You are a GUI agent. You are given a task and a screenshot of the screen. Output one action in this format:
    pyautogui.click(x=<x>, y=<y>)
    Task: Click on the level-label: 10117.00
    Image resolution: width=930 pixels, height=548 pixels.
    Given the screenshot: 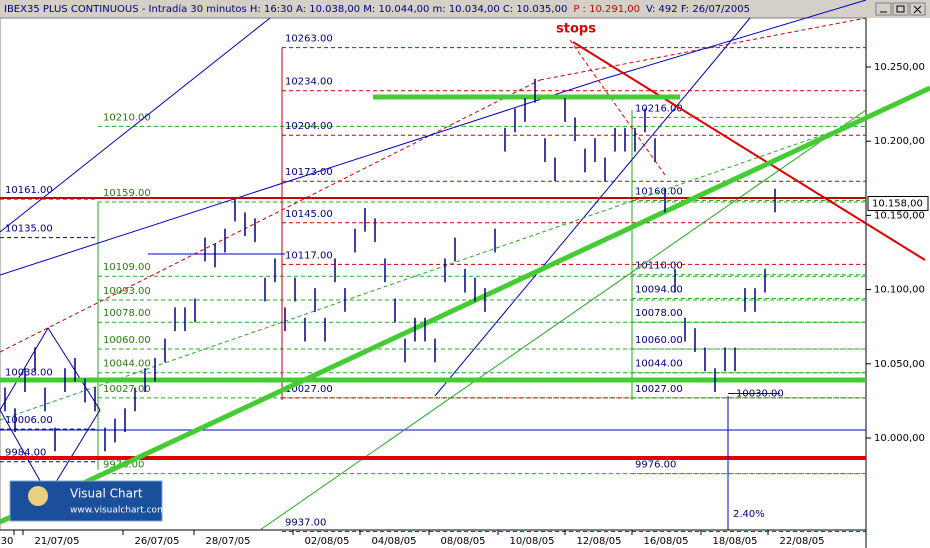 What is the action you would take?
    pyautogui.click(x=309, y=255)
    